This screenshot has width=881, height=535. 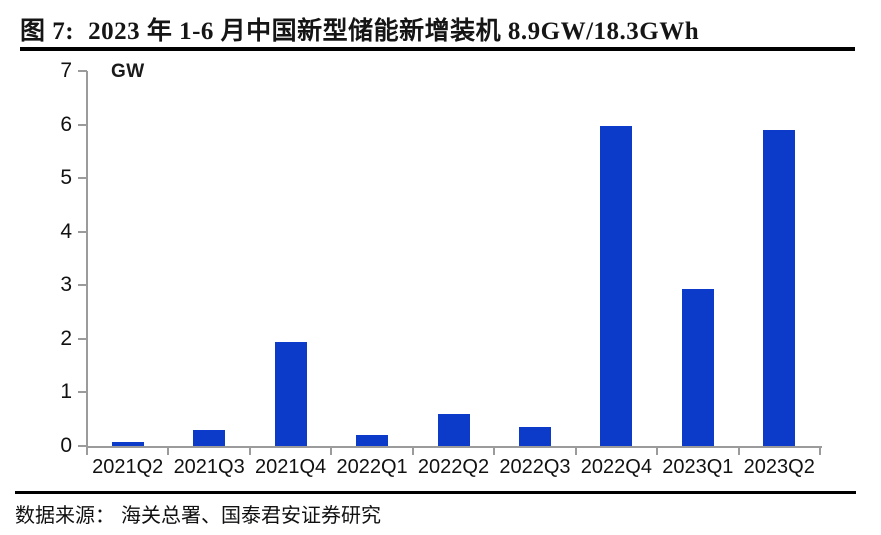 I want to click on y-axis-unit-label: GW, so click(x=128, y=71).